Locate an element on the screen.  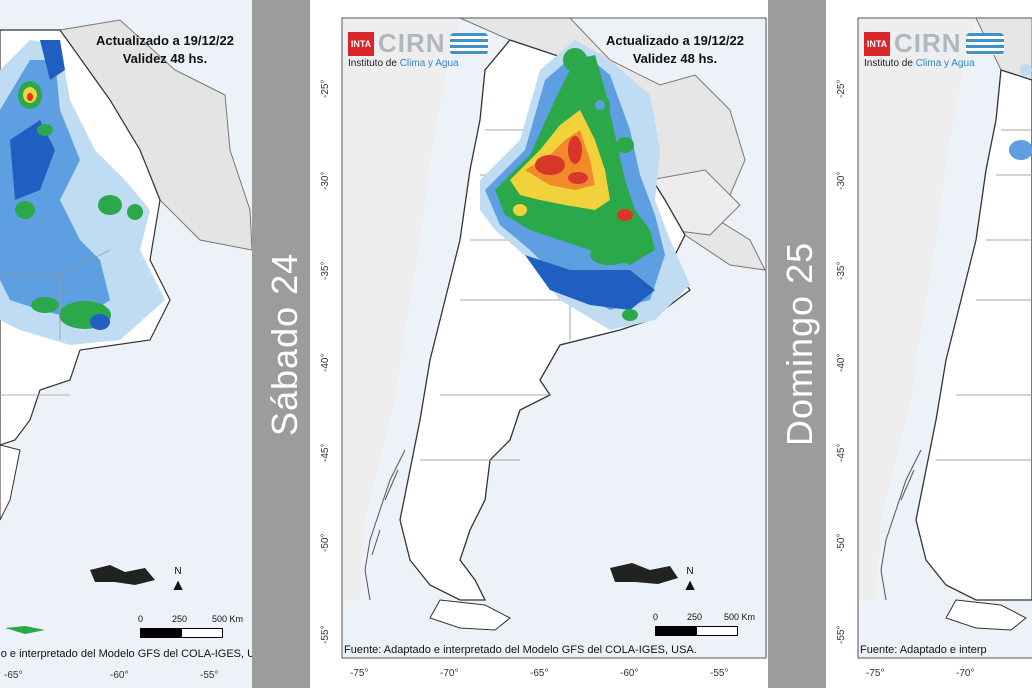
day-label-sunday: Domingo 25 is located at coordinates (799, 343).